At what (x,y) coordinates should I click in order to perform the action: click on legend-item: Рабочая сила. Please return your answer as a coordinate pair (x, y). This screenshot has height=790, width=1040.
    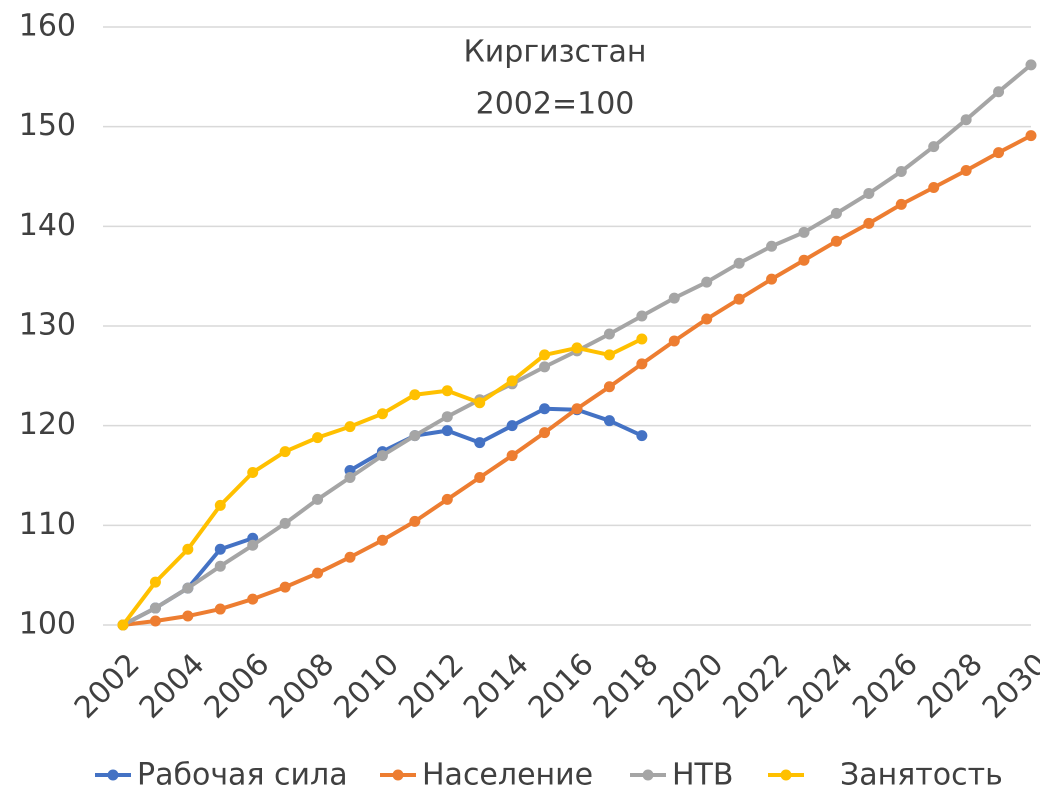
    Looking at the image, I should click on (221, 774).